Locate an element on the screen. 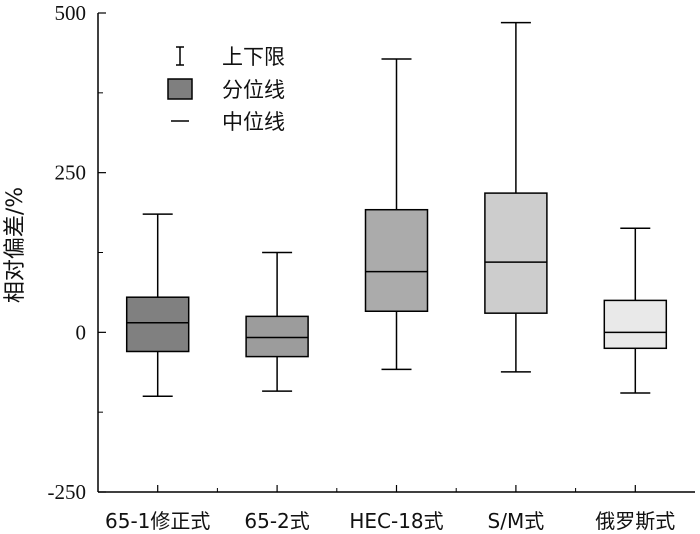 The image size is (700, 534). legend-item-box: 分位线 is located at coordinates (226, 90).